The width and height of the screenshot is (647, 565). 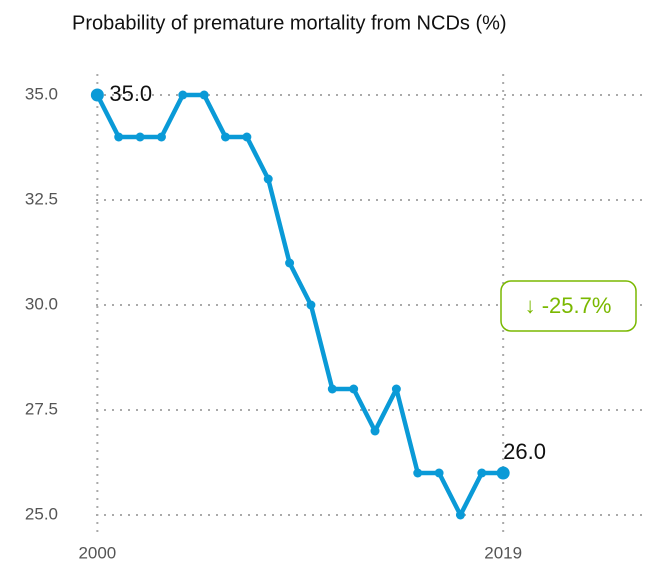 I want to click on data-label: 35.0, so click(x=130, y=93).